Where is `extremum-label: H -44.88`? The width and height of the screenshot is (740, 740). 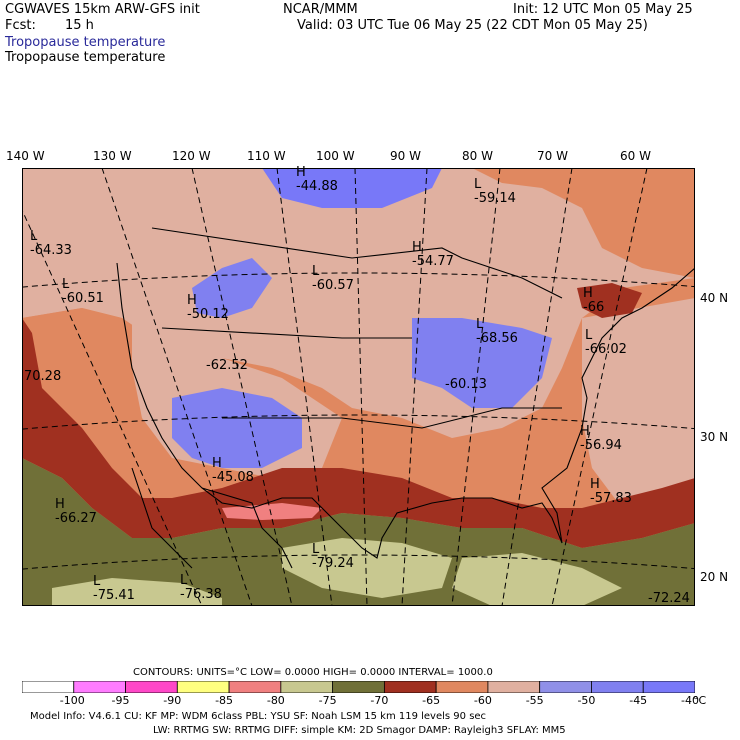
extremum-label: H -44.88 is located at coordinates (317, 179).